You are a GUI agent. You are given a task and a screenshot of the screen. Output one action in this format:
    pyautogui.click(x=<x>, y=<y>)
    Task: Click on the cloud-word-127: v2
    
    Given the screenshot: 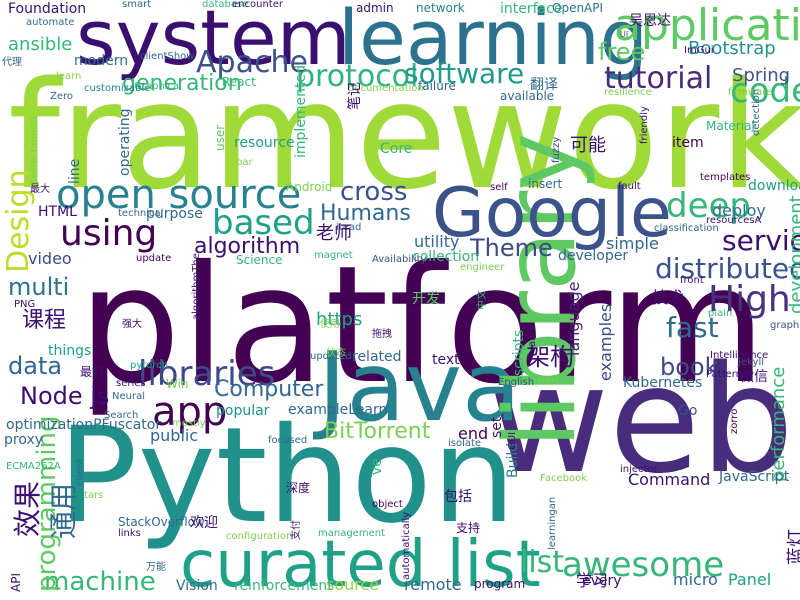 What is the action you would take?
    pyautogui.click(x=414, y=311)
    